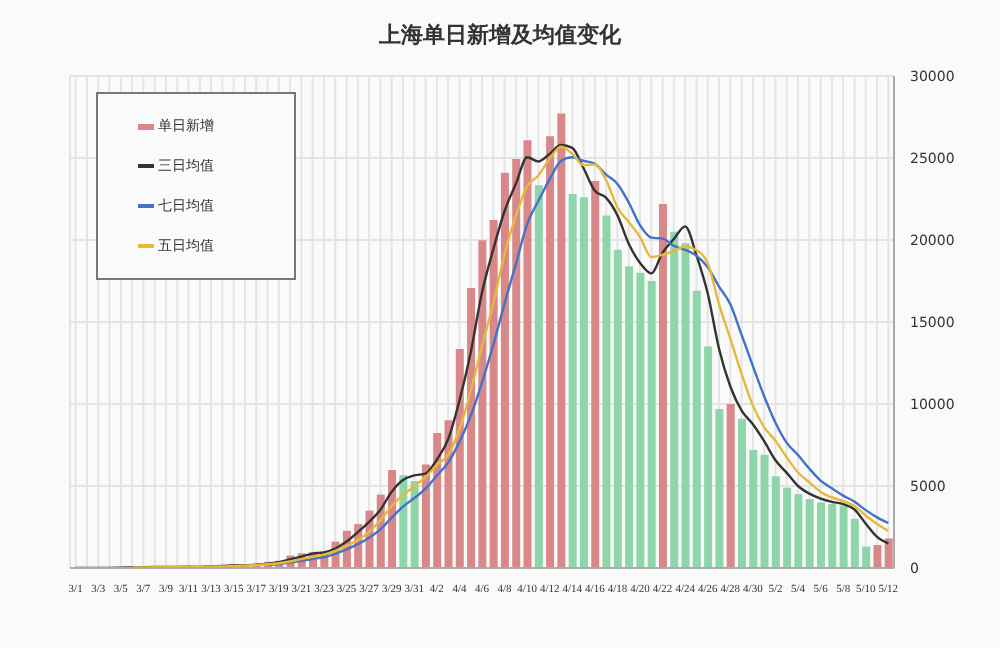  I want to click on chart-title: 上海单日新增及均值变化, so click(500, 35).